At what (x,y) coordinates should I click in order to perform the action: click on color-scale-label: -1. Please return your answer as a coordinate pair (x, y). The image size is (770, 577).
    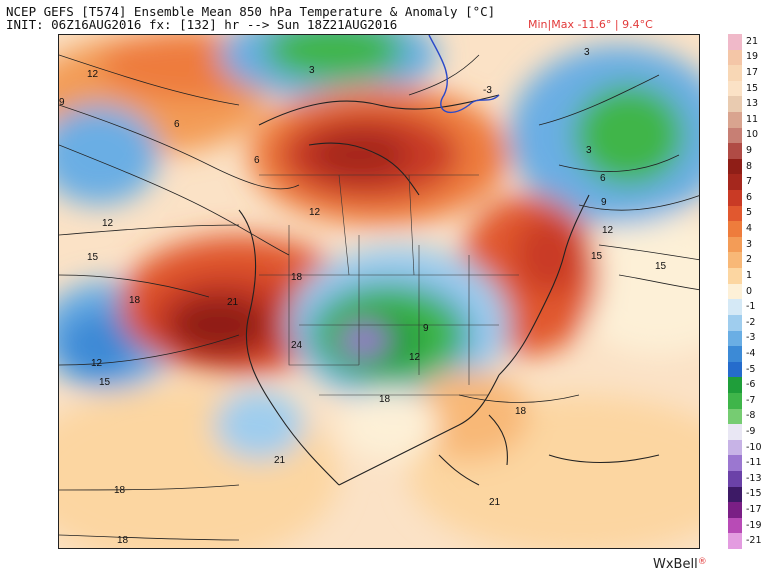
    Looking at the image, I should click on (751, 307).